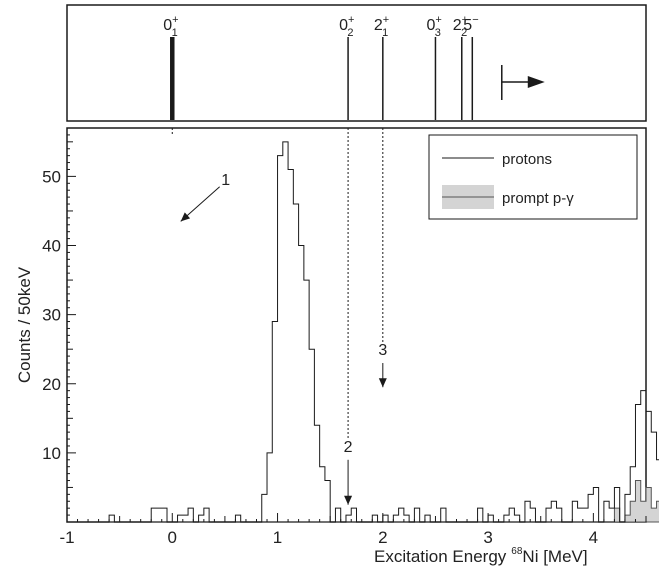  I want to click on prompt-p-gamma-series, so click(363, 501).